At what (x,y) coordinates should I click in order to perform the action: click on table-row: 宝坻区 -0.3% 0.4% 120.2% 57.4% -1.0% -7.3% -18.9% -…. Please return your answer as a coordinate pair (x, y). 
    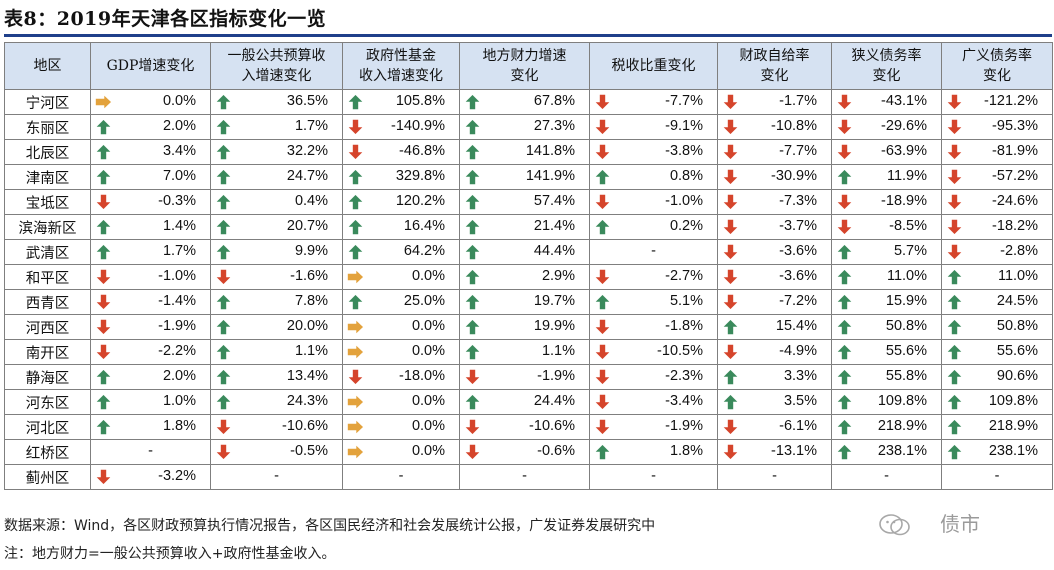
    Looking at the image, I should click on (528, 202).